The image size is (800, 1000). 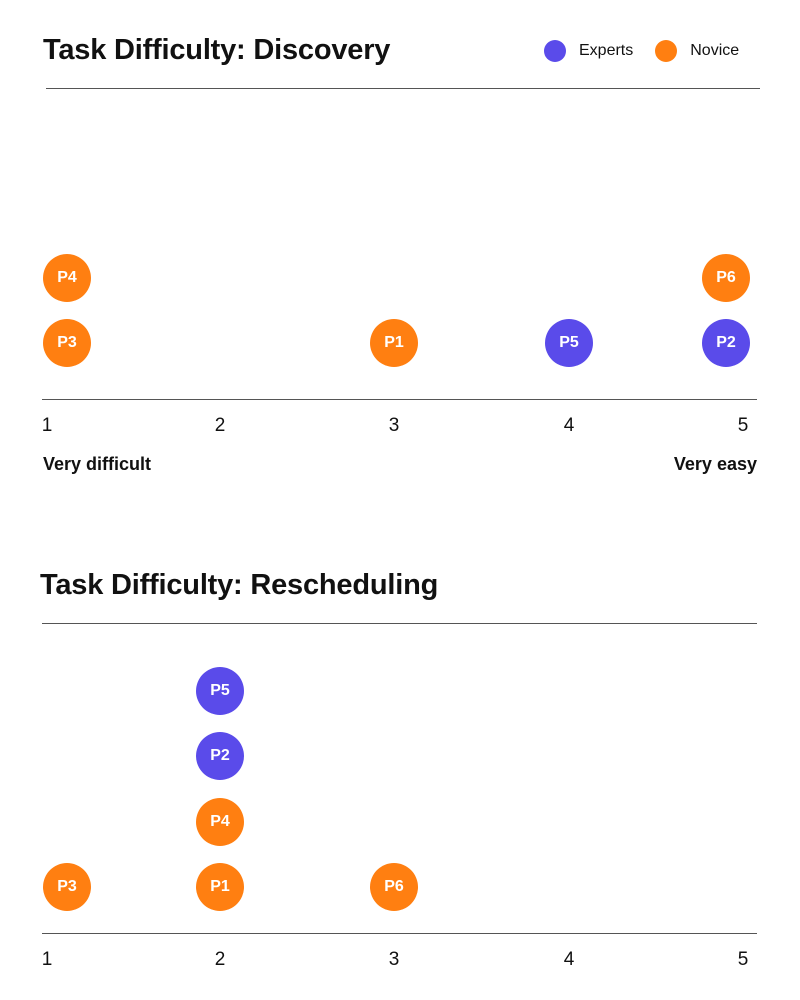 I want to click on scale-low-label: Very difficult, so click(x=97, y=464).